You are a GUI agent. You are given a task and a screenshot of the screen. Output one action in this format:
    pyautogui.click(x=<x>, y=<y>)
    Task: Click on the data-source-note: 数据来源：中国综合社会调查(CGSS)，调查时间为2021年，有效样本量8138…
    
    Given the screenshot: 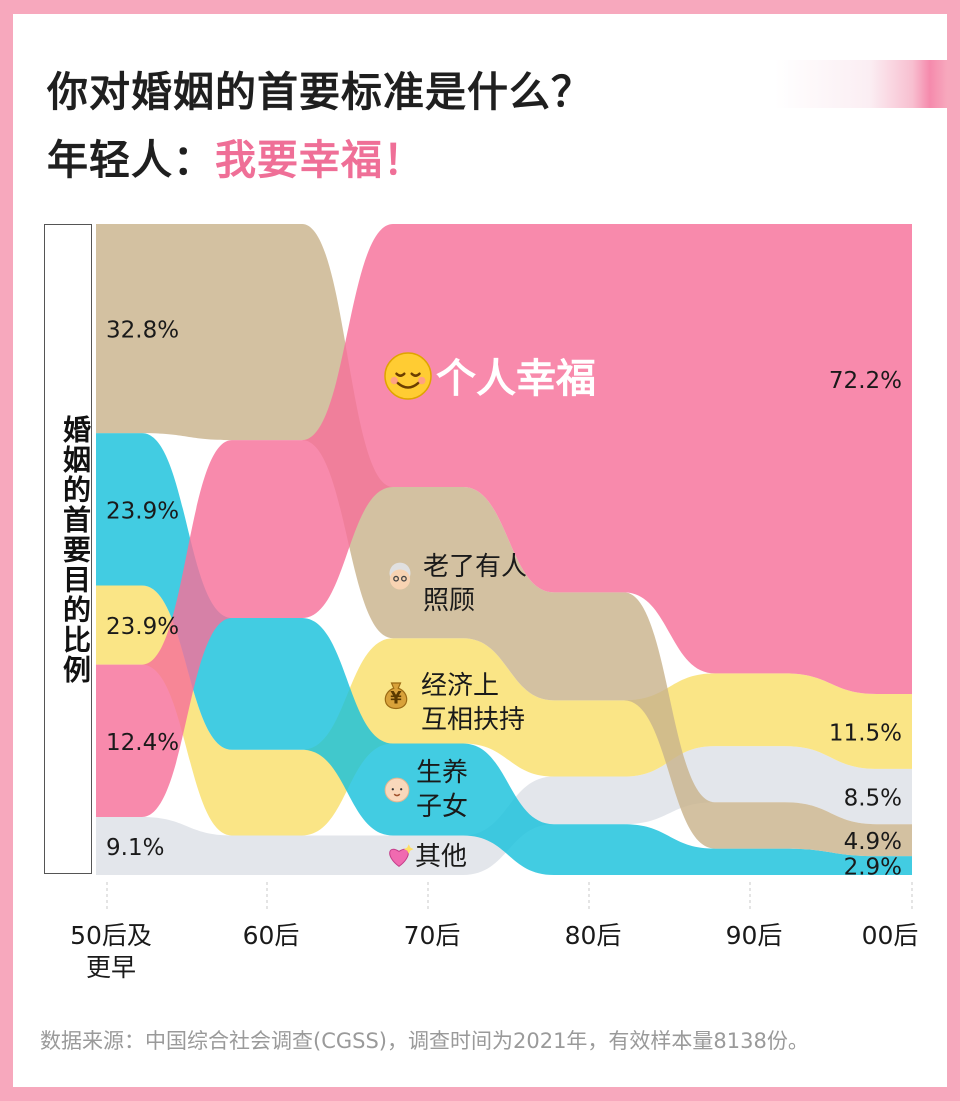 What is the action you would take?
    pyautogui.click(x=424, y=1041)
    